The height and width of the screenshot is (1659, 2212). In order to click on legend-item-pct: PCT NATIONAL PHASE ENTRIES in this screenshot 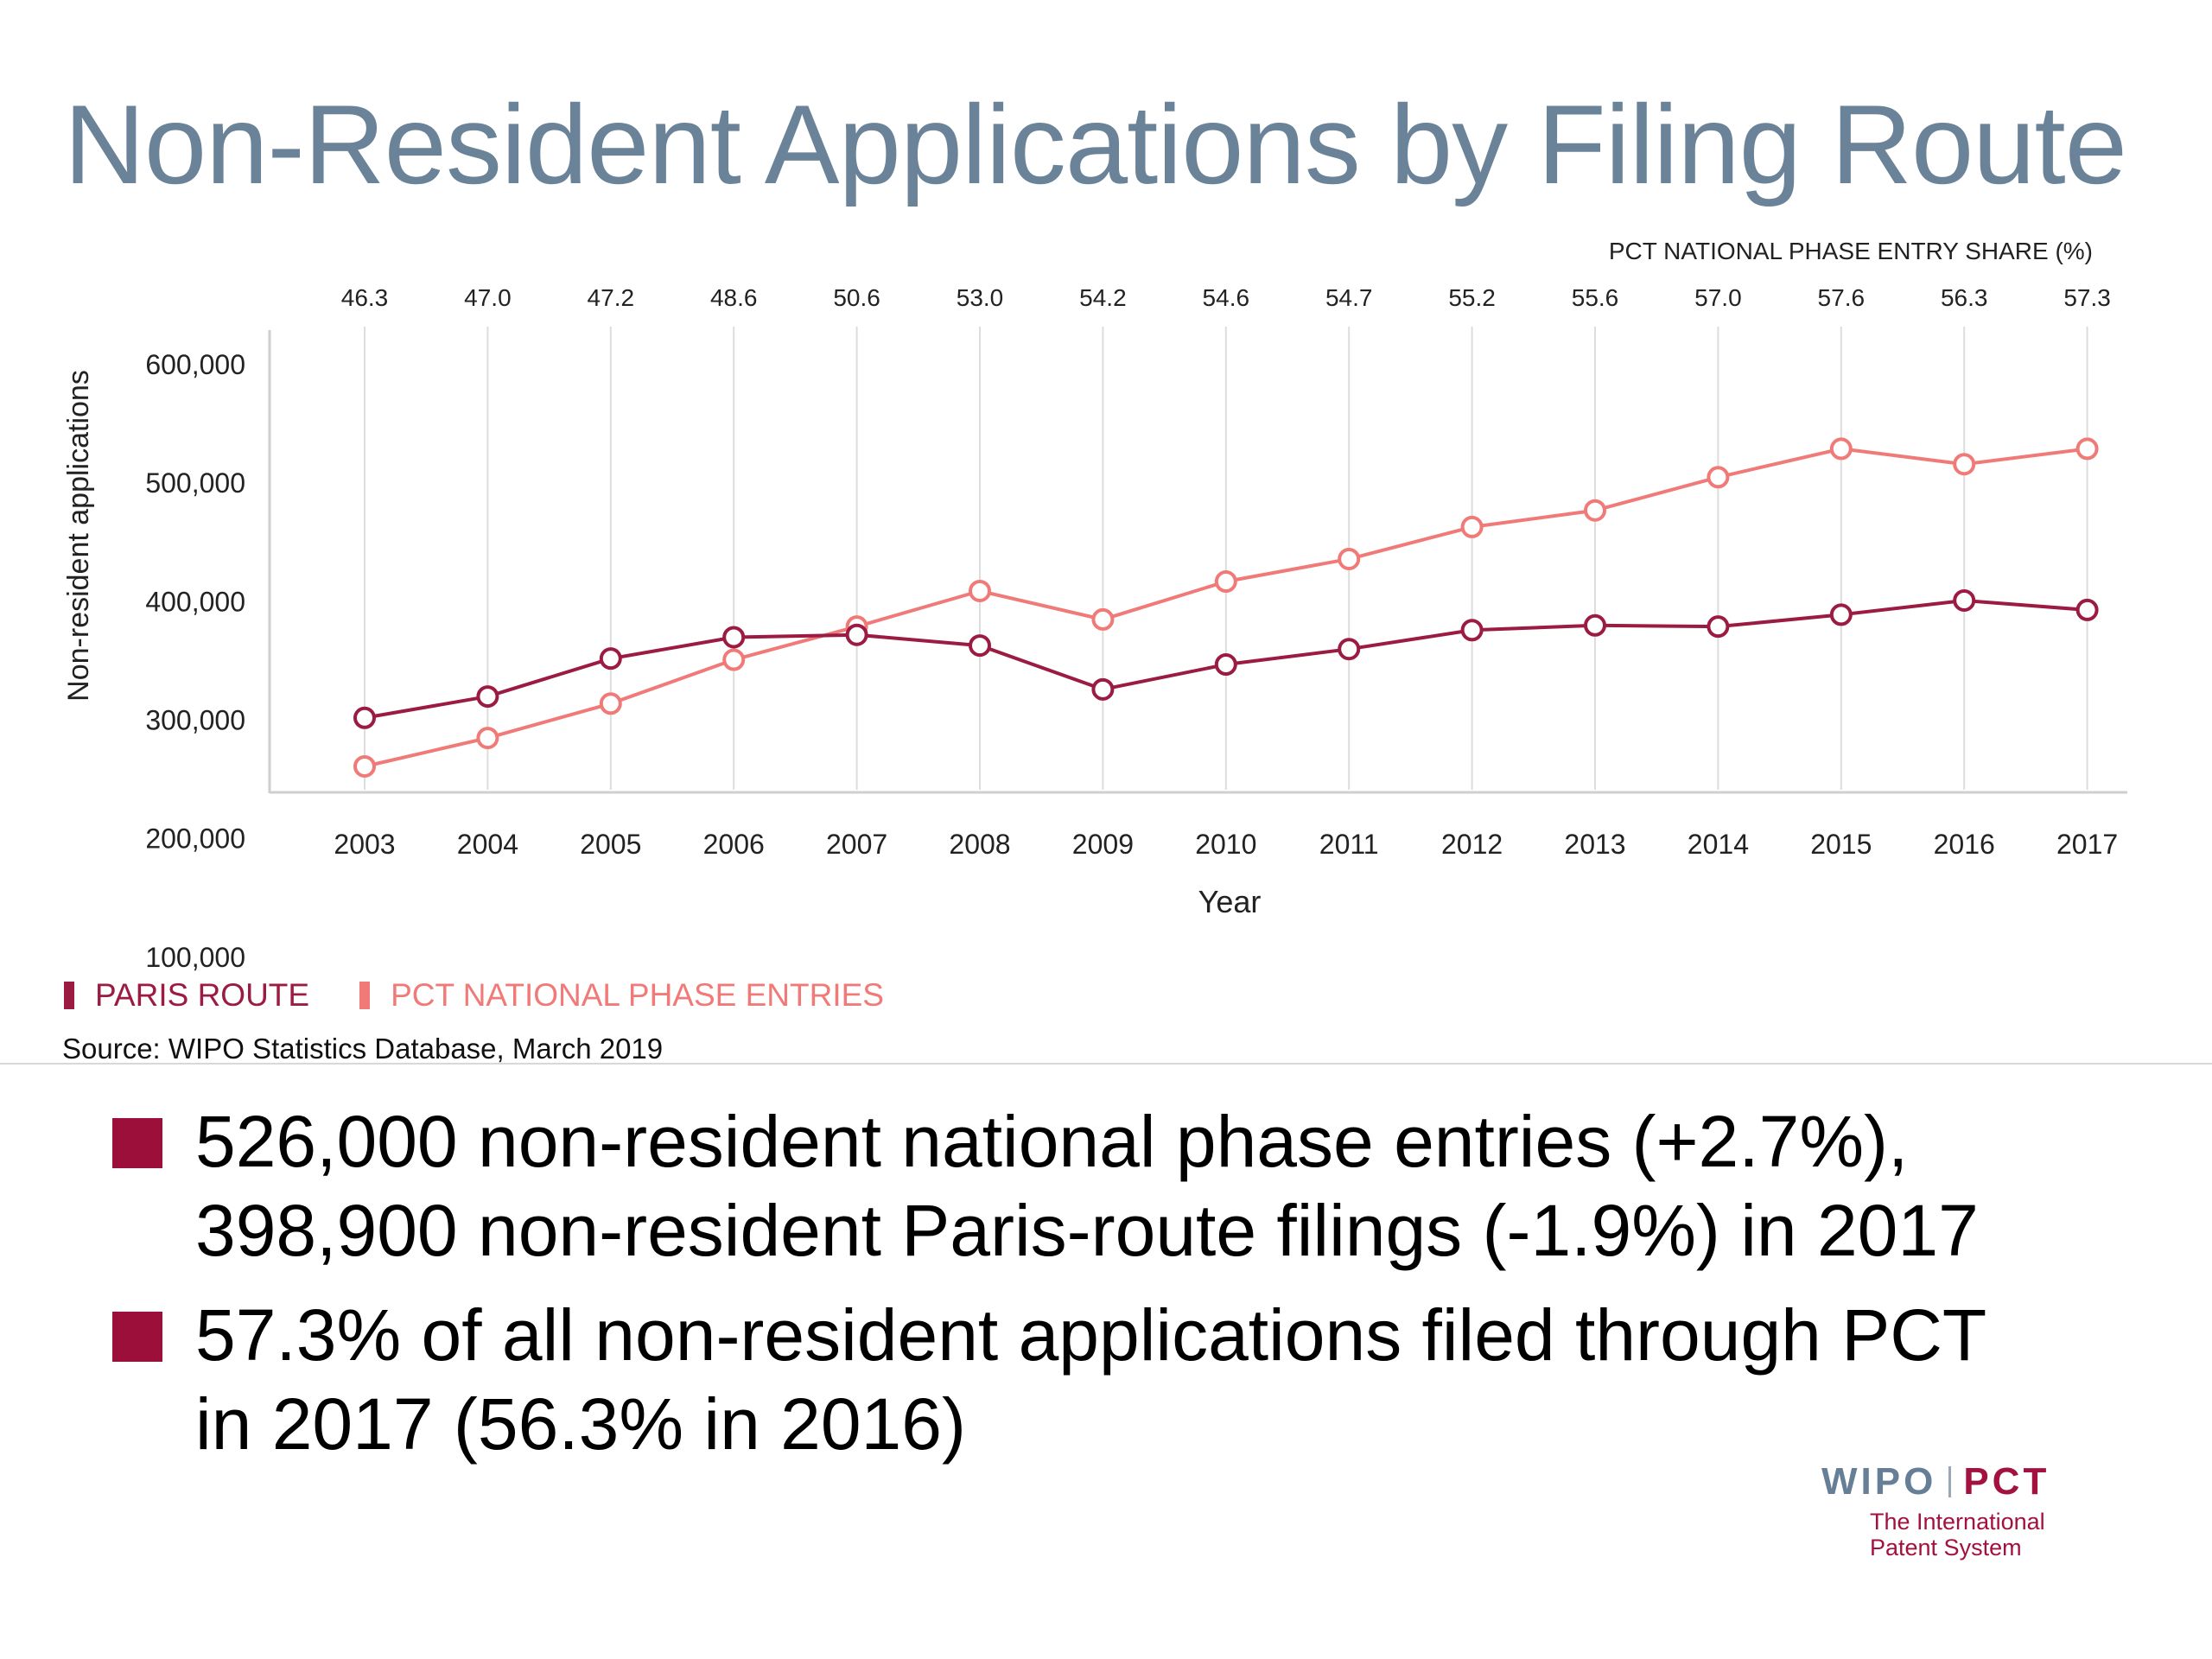, I will do `click(621, 995)`.